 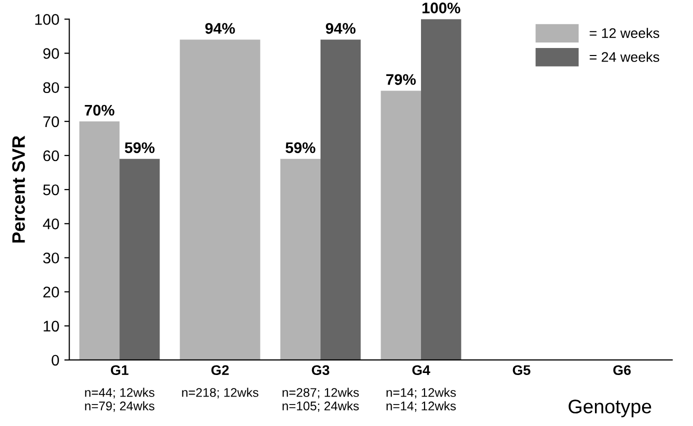 What do you see at coordinates (220, 370) in the screenshot?
I see `x-tick-label: G2` at bounding box center [220, 370].